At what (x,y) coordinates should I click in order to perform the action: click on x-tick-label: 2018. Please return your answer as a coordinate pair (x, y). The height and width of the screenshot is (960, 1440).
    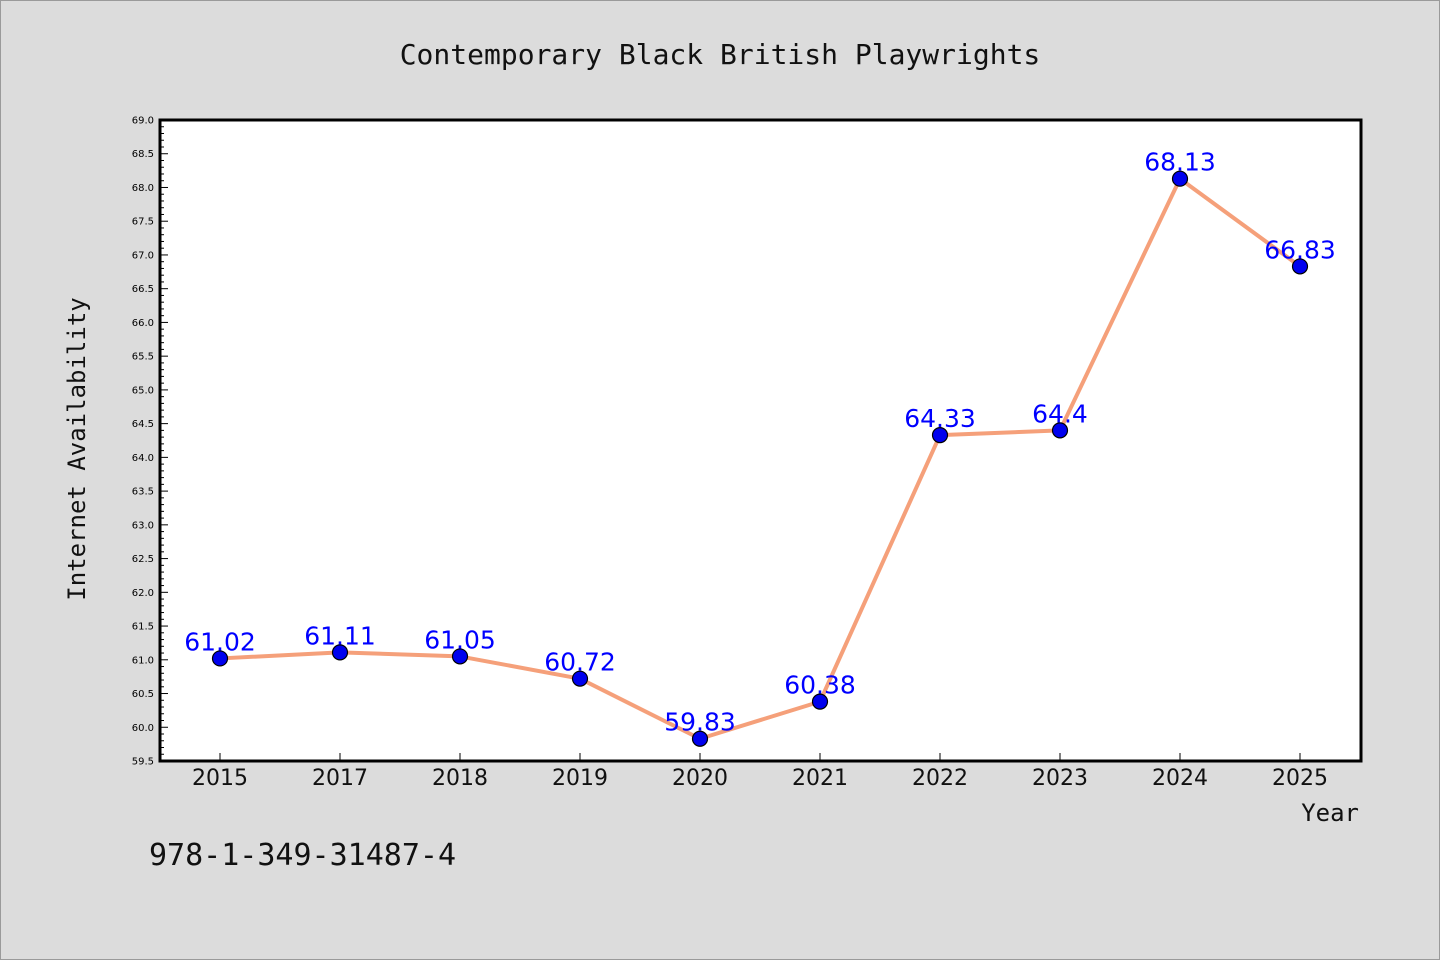
    Looking at the image, I should click on (460, 778).